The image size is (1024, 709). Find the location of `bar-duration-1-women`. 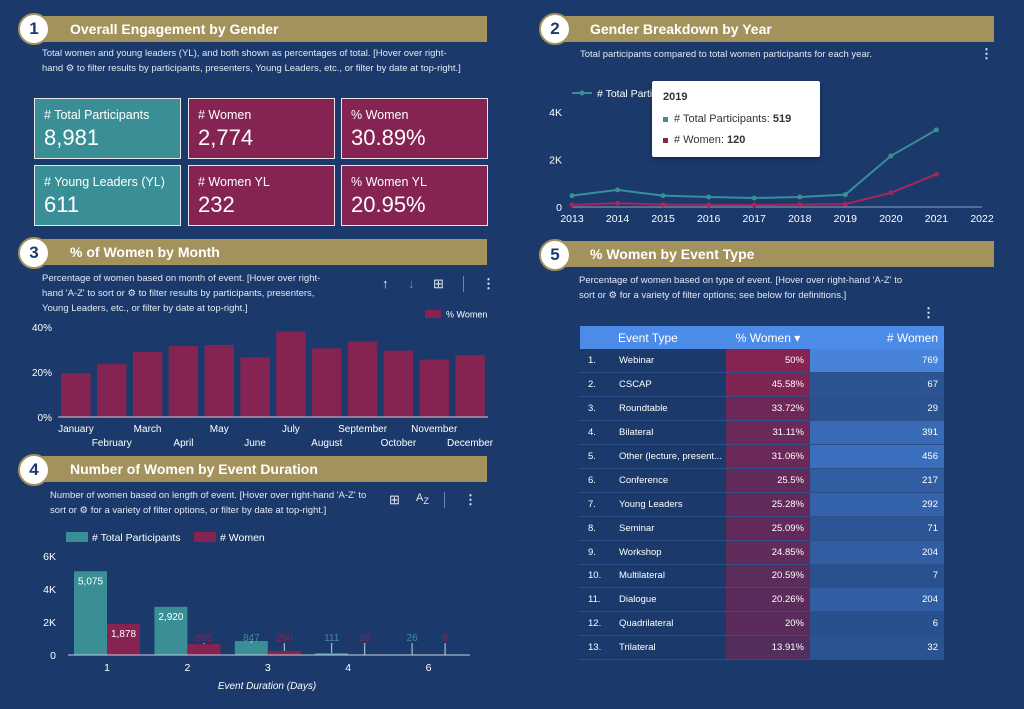

bar-duration-1-women is located at coordinates (123, 639).